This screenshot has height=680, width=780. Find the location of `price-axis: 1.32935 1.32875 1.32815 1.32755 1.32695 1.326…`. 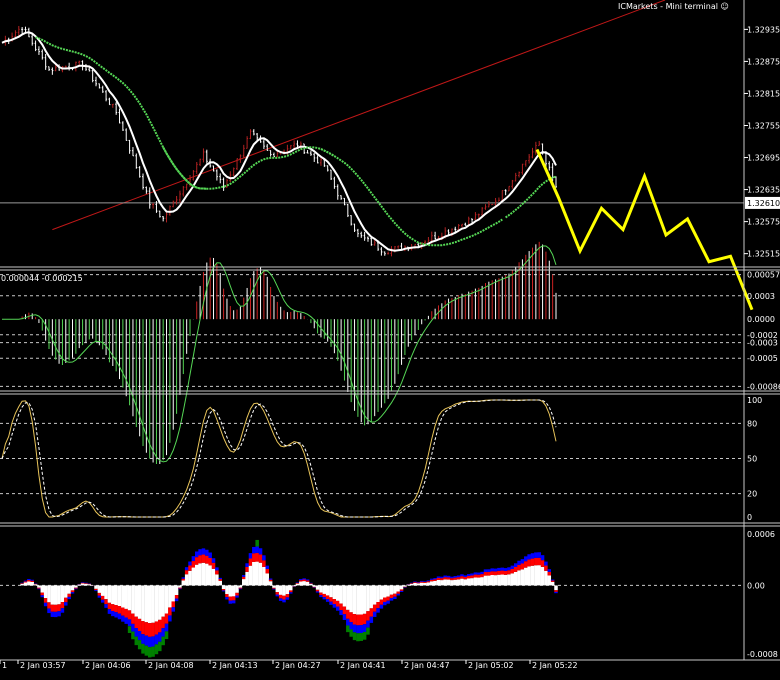

price-axis: 1.32935 1.32875 1.32815 1.32755 1.32695 1.326… is located at coordinates (762, 342).